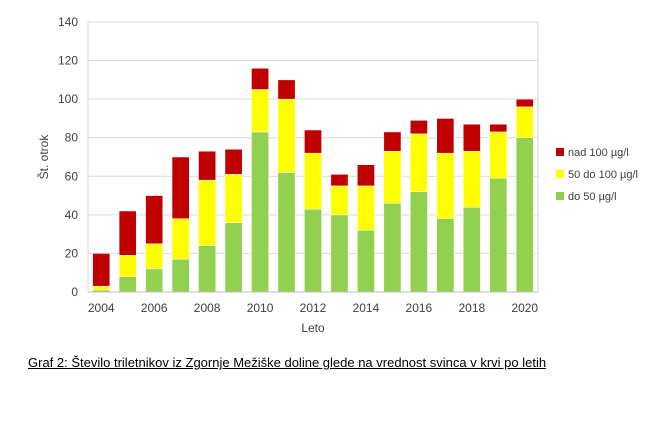  Describe the element at coordinates (392, 248) in the screenshot. I see `bar-segment-2015-s0` at that location.